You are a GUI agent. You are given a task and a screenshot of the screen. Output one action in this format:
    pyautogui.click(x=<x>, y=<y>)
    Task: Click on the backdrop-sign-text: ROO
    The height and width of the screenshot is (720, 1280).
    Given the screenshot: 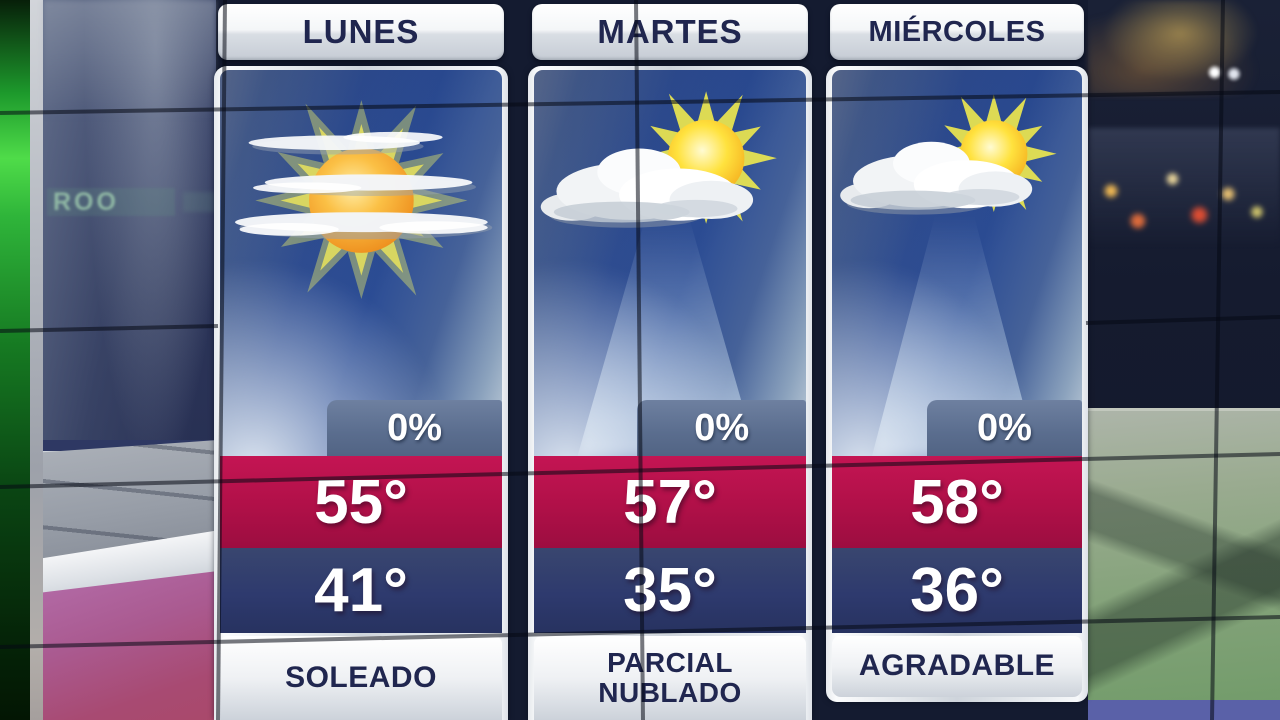 What is the action you would take?
    pyautogui.click(x=111, y=202)
    